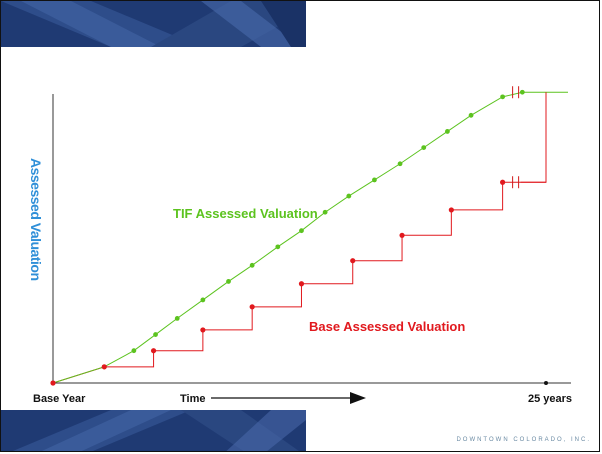  What do you see at coordinates (153, 24) in the screenshot?
I see `top-banner` at bounding box center [153, 24].